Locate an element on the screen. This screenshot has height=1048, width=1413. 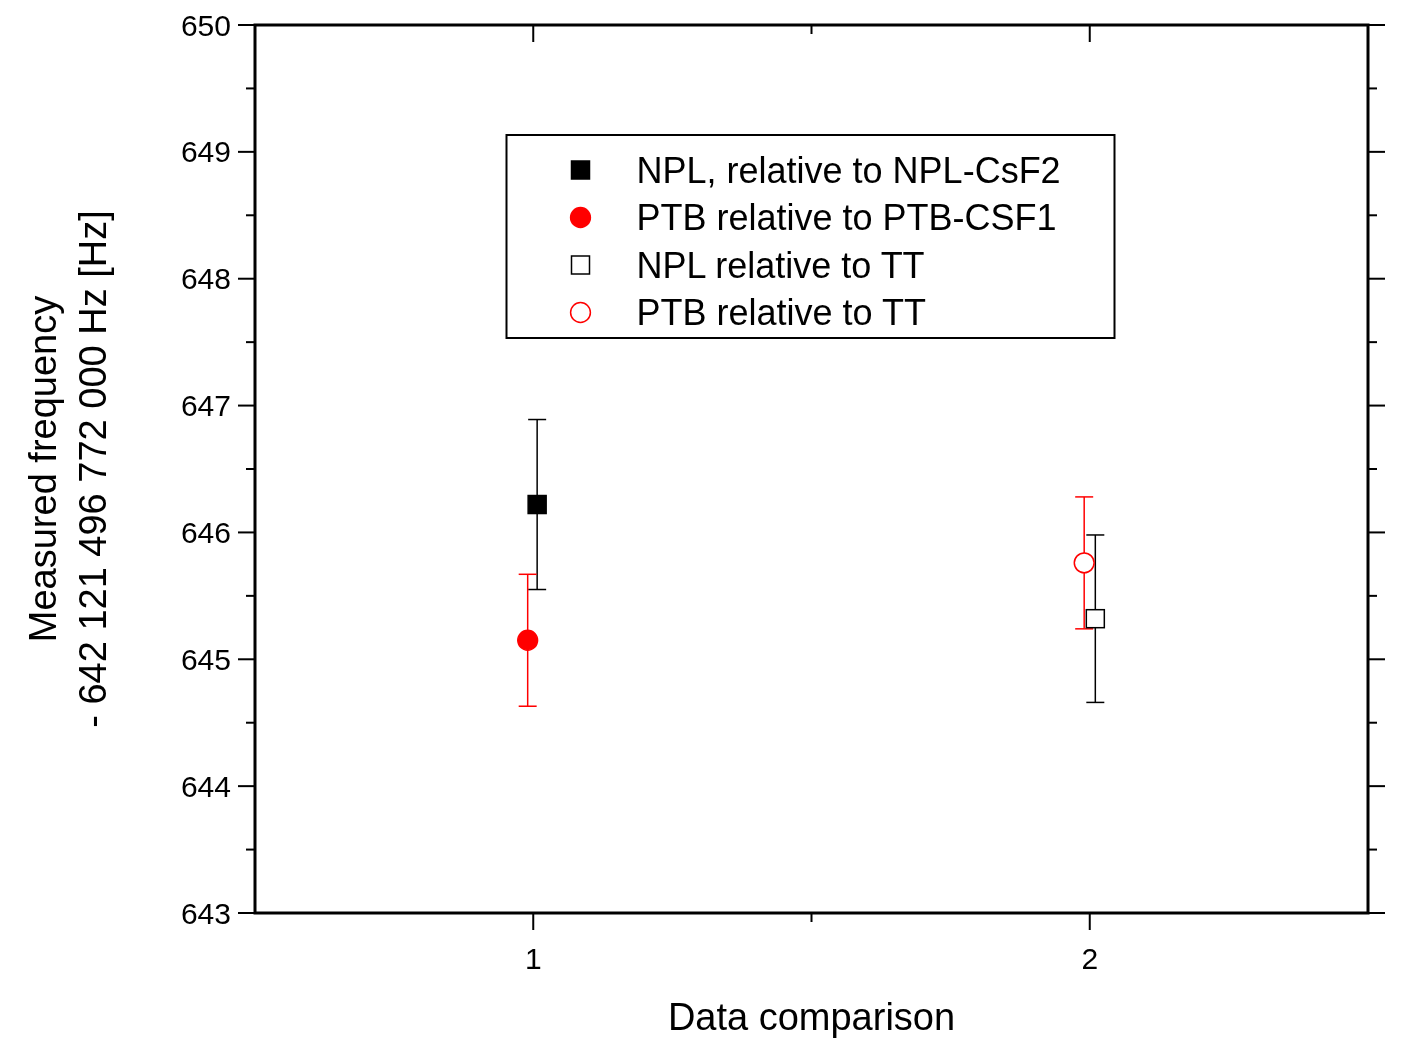
y-tick-label: 650 is located at coordinates (205, 25).